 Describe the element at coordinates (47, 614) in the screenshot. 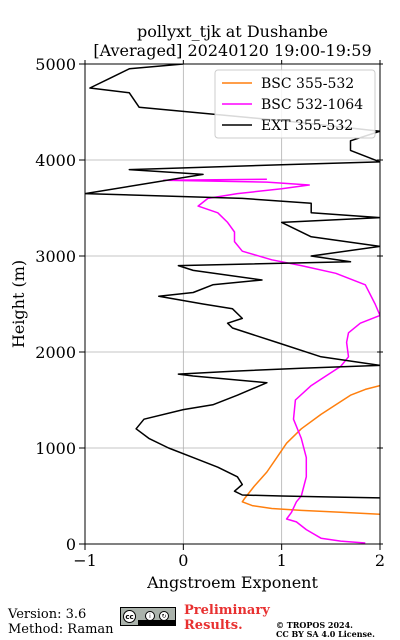

I see `version-text: Version: 3.6` at that location.